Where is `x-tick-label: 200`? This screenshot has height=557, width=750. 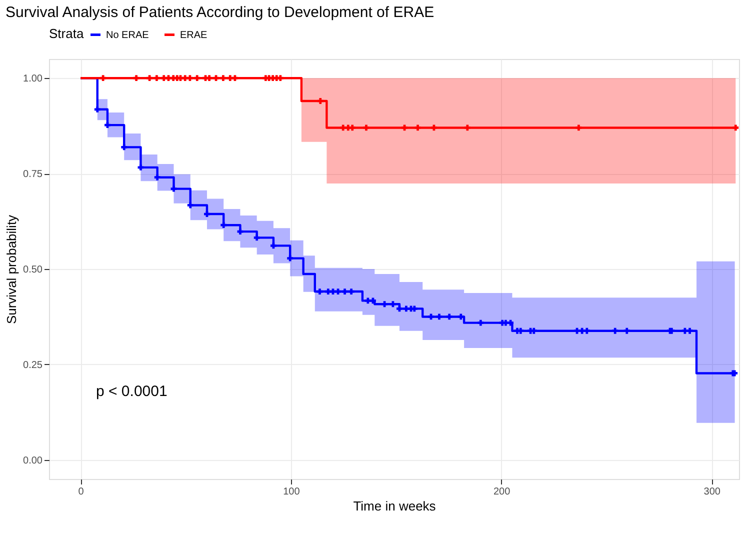
x-tick-label: 200 is located at coordinates (502, 492).